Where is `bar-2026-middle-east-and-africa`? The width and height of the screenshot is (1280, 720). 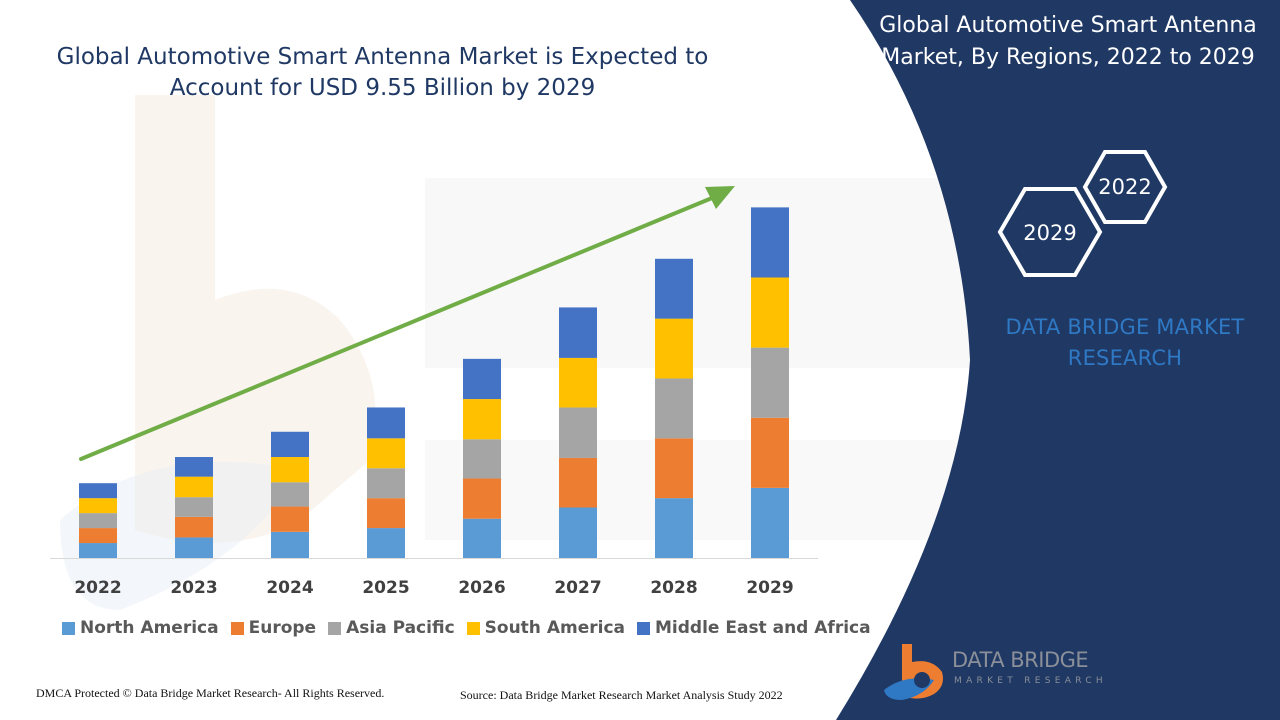 bar-2026-middle-east-and-africa is located at coordinates (482, 379).